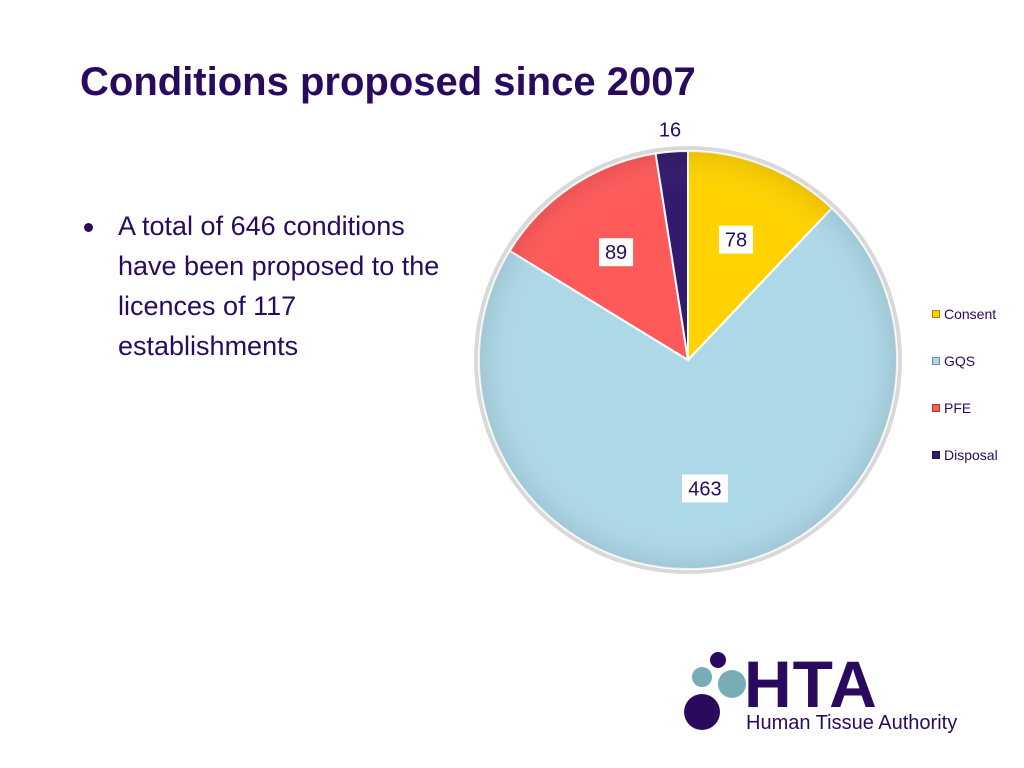  What do you see at coordinates (971, 454) in the screenshot?
I see `legend-label: Disposal` at bounding box center [971, 454].